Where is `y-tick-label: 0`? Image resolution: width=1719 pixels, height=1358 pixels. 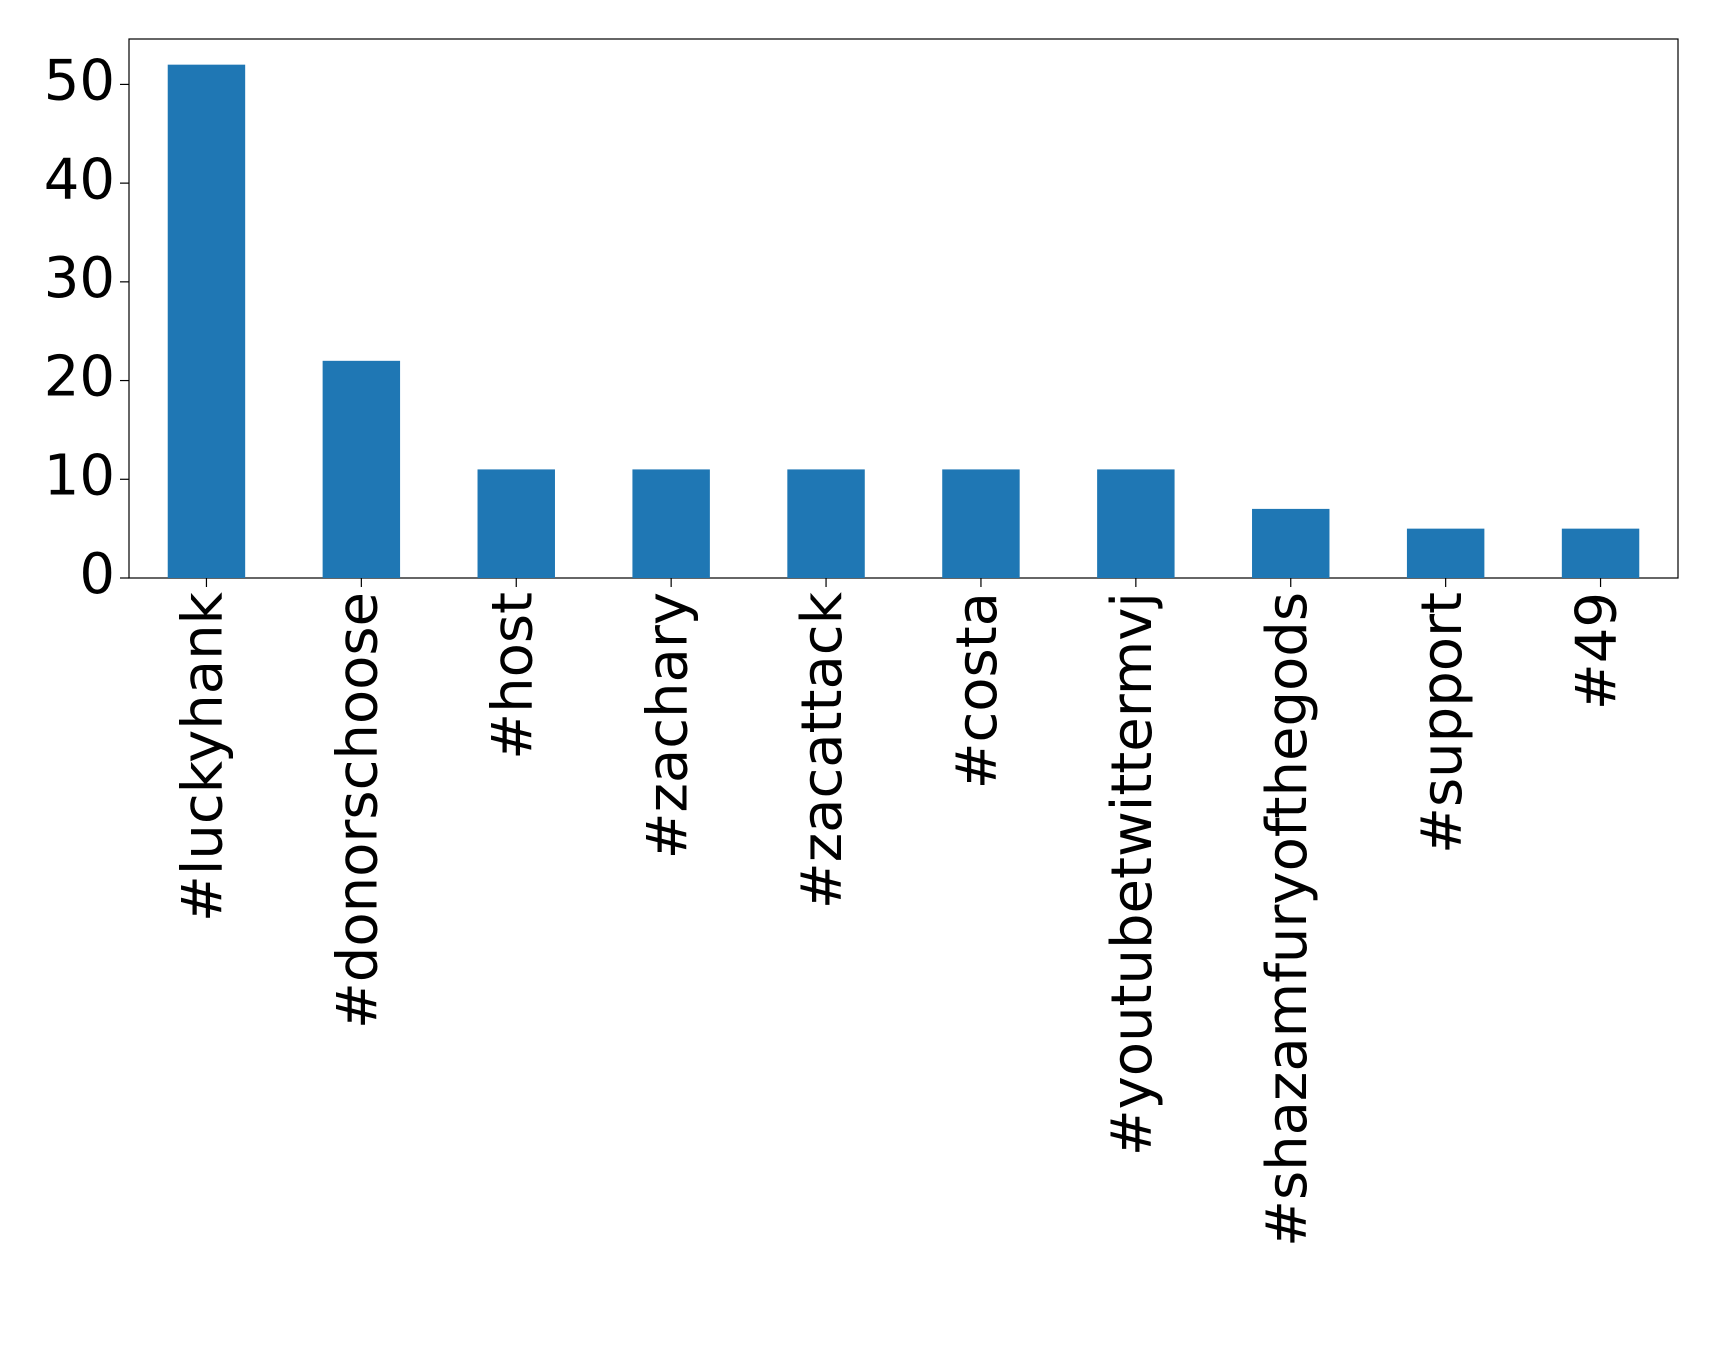 y-tick-label: 0 is located at coordinates (97, 574).